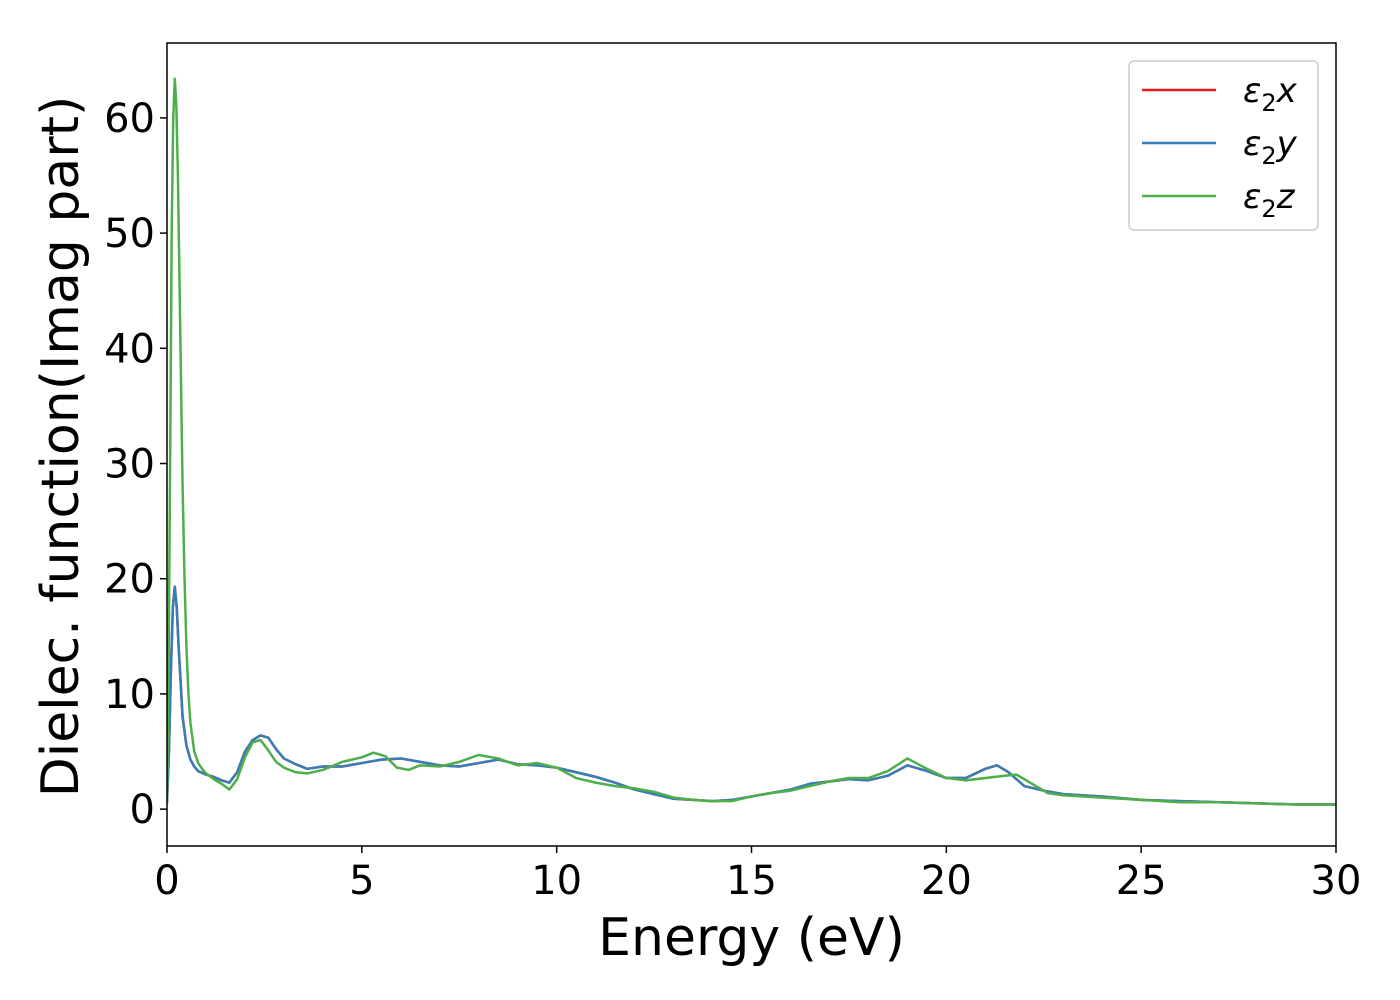  I want to click on x-axis-label: Energy (eV), so click(751, 938).